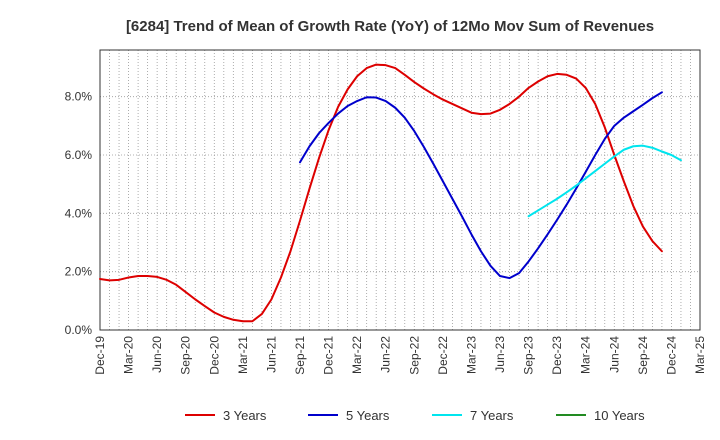 The height and width of the screenshot is (440, 720). I want to click on x-tick-label: Jun-23, so click(500, 354).